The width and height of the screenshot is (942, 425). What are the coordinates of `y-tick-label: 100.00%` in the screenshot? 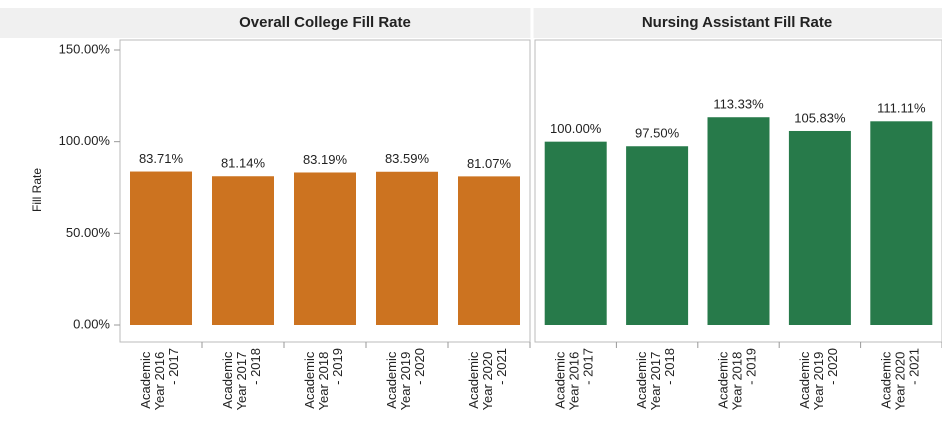 It's located at (85, 140).